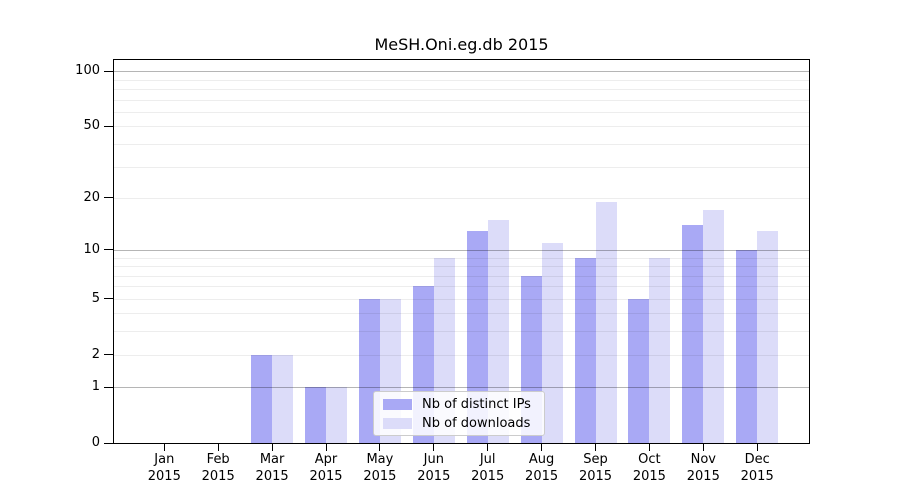  What do you see at coordinates (397, 423) in the screenshot?
I see `legend-swatch-downloads` at bounding box center [397, 423].